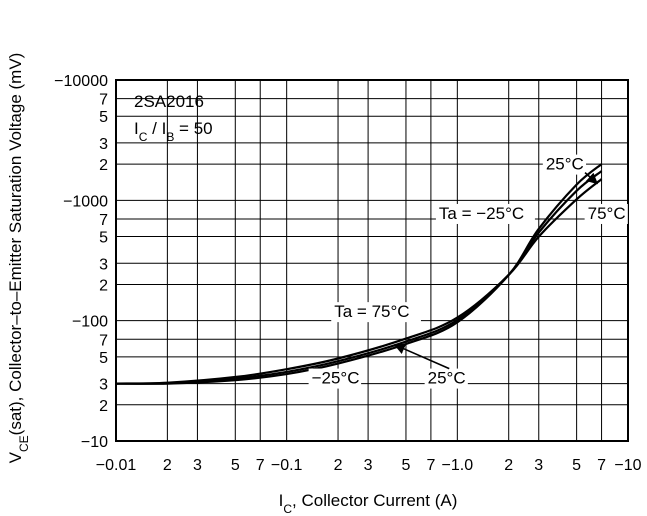  I want to click on x-tick-label: −10, so click(627, 465).